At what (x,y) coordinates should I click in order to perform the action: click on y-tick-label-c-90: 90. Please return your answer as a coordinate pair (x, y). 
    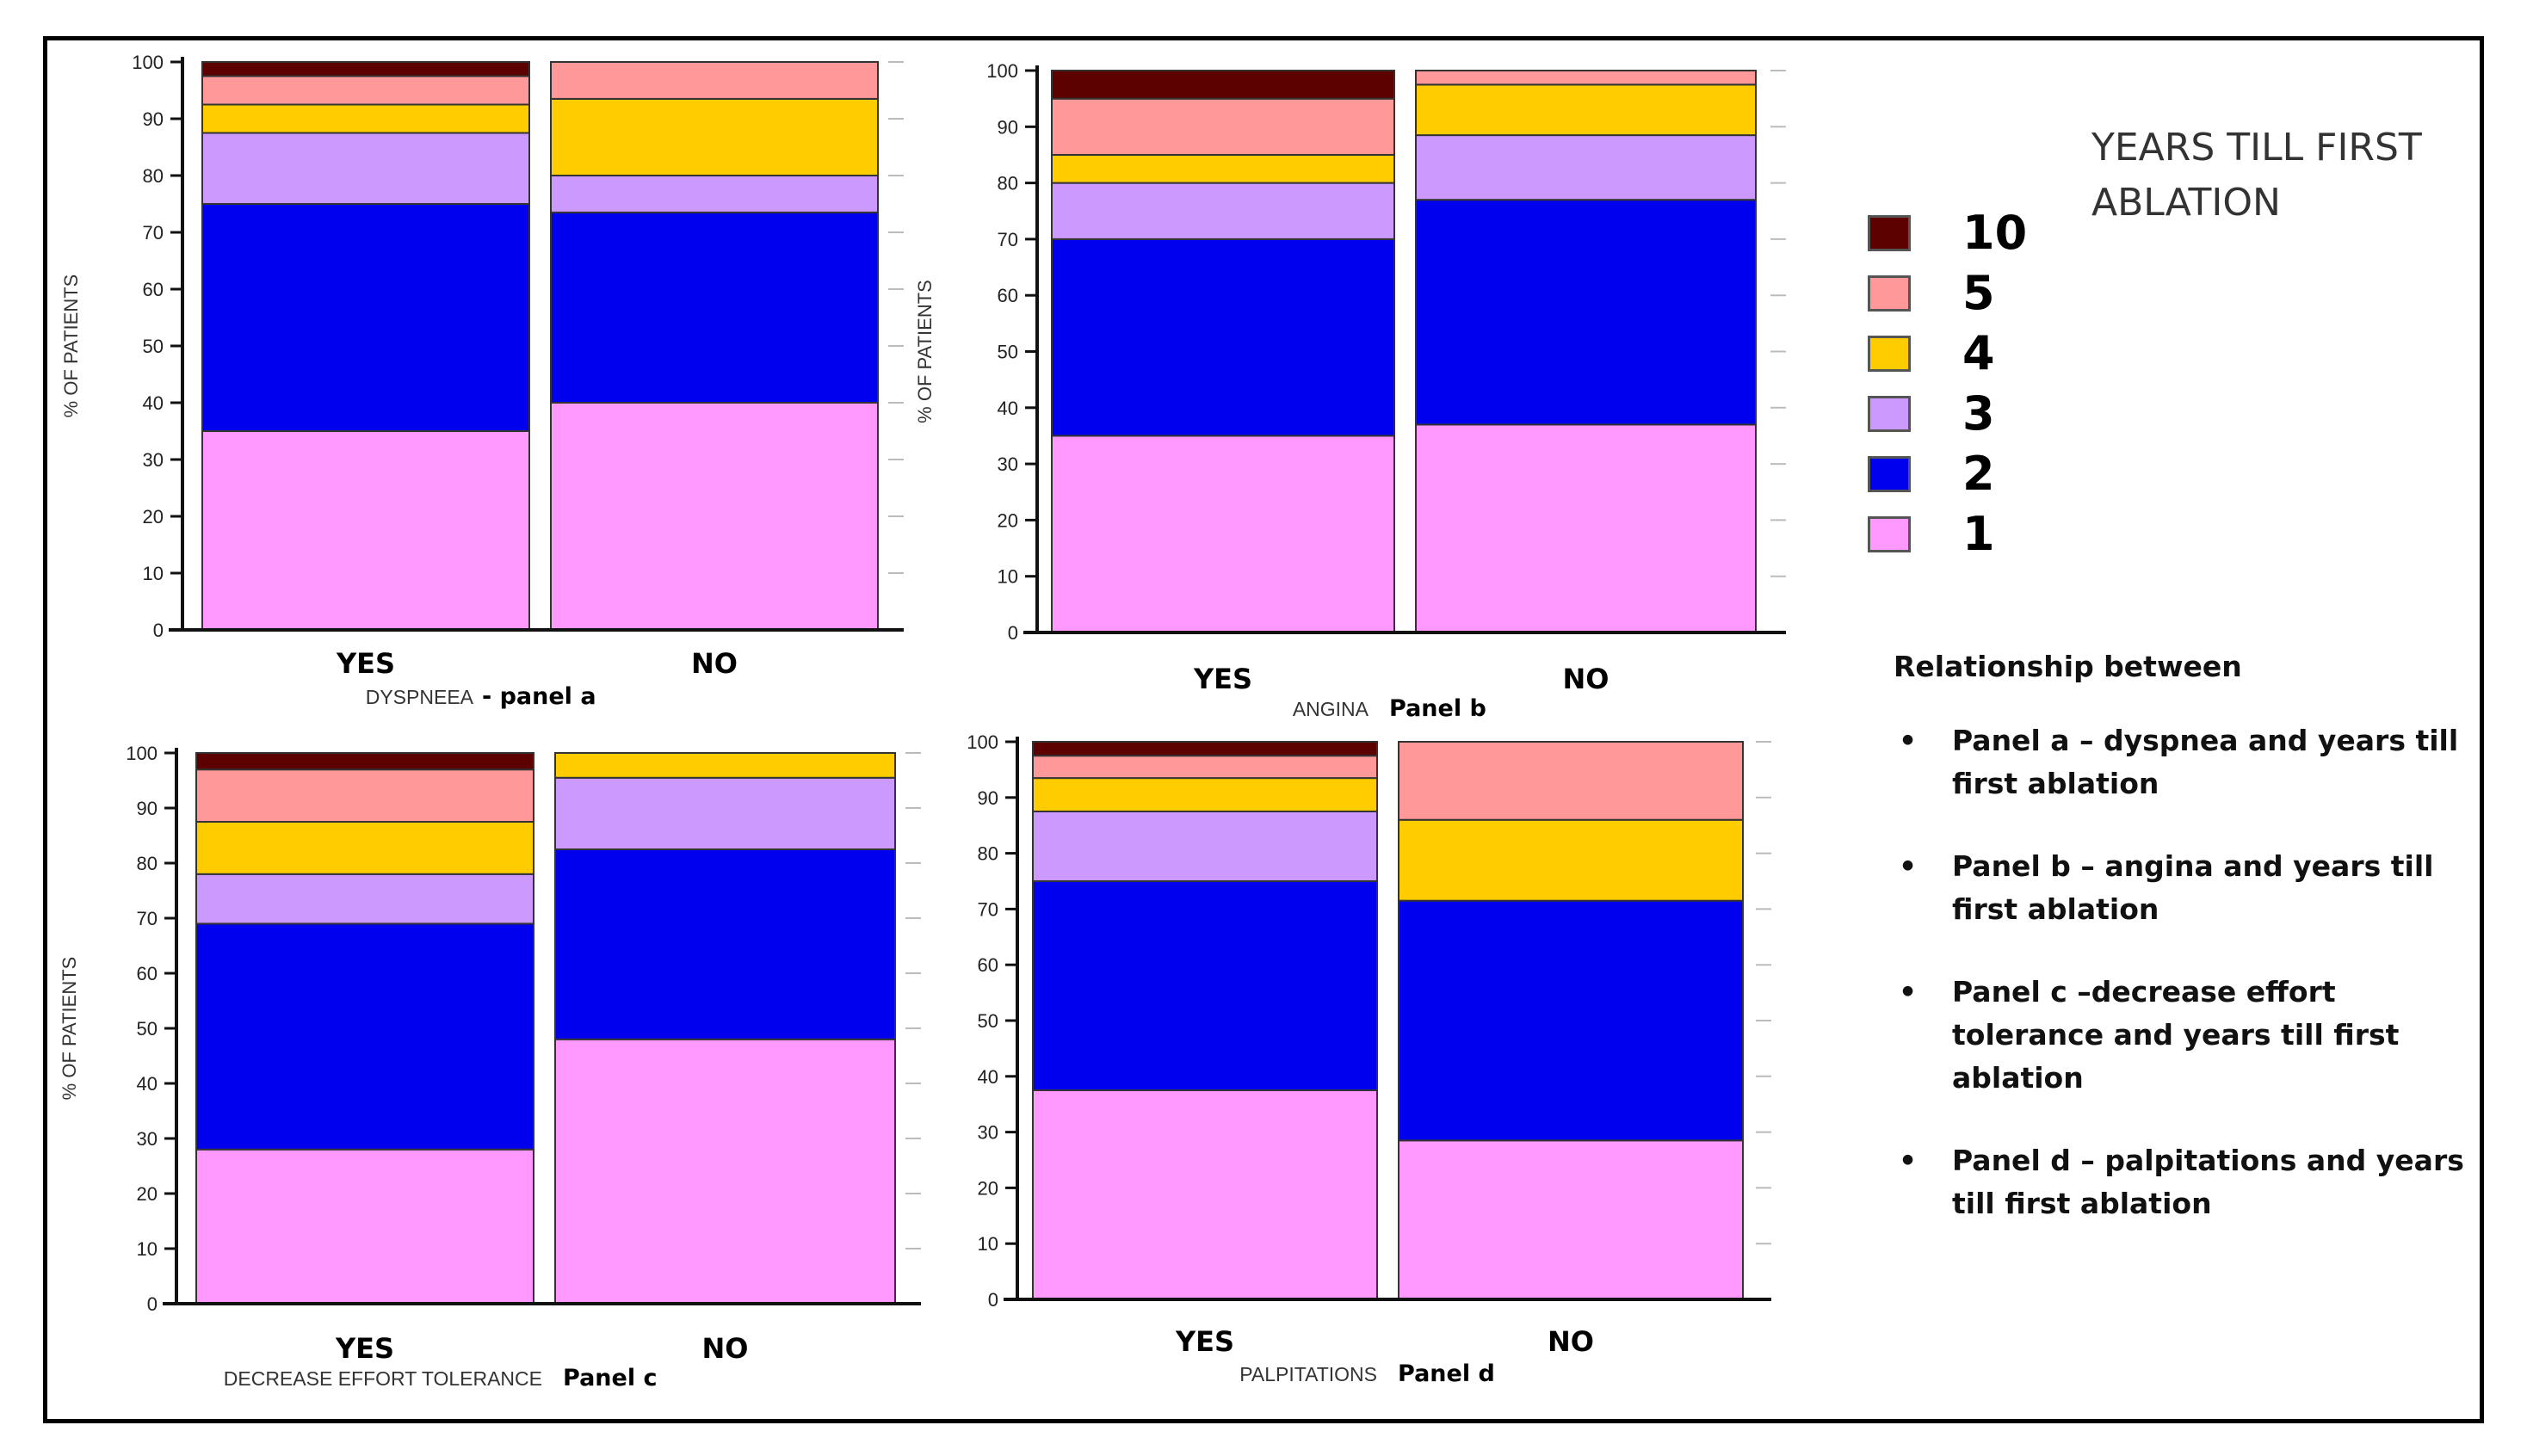
    Looking at the image, I should click on (147, 809).